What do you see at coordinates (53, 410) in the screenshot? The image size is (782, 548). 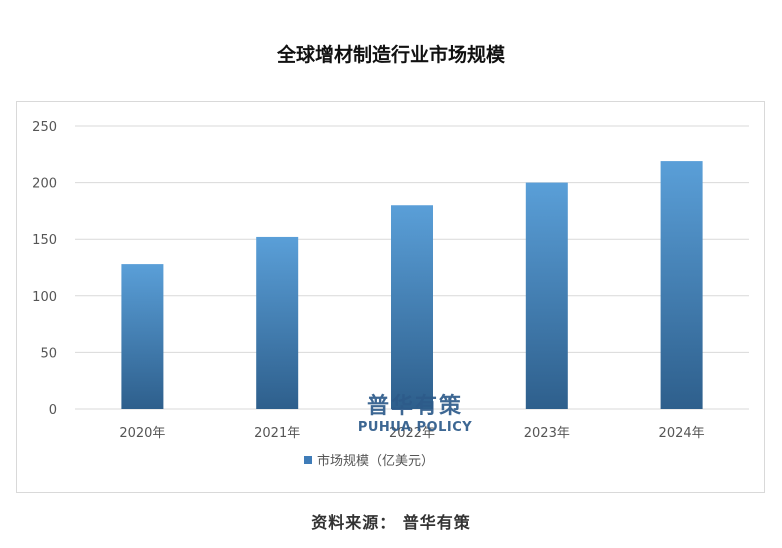 I see `y-tick-label: 0` at bounding box center [53, 410].